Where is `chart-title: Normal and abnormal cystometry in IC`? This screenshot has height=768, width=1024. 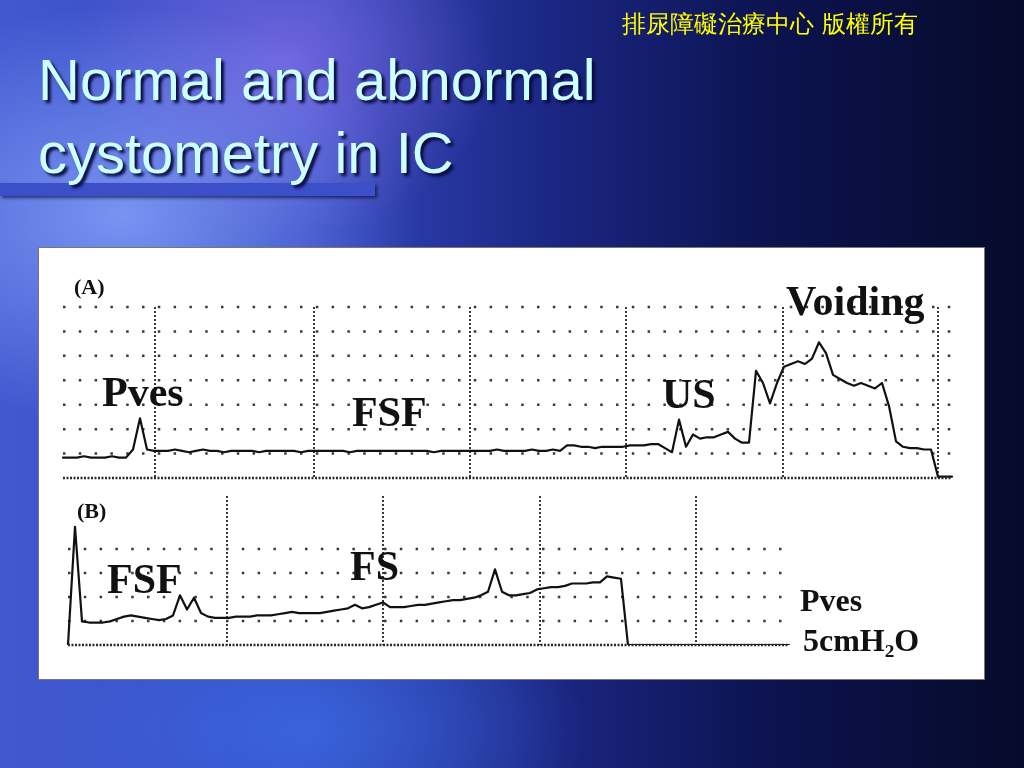 chart-title: Normal and abnormal cystometry in IC is located at coordinates (317, 116).